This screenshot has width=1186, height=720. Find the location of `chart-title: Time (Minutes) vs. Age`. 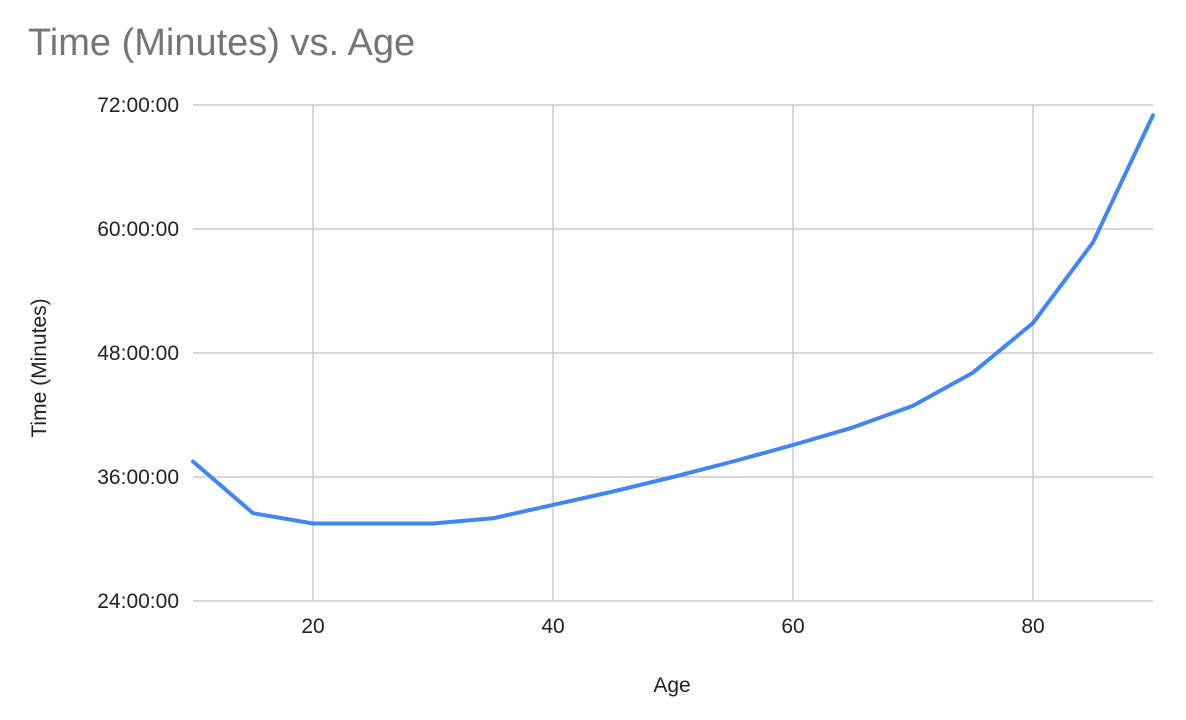

chart-title: Time (Minutes) vs. Age is located at coordinates (222, 43).